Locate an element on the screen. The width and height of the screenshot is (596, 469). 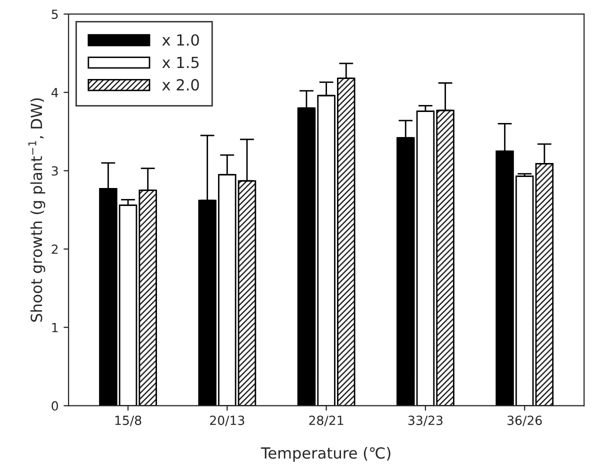
x-tick-label: 33/23 is located at coordinates (425, 421).